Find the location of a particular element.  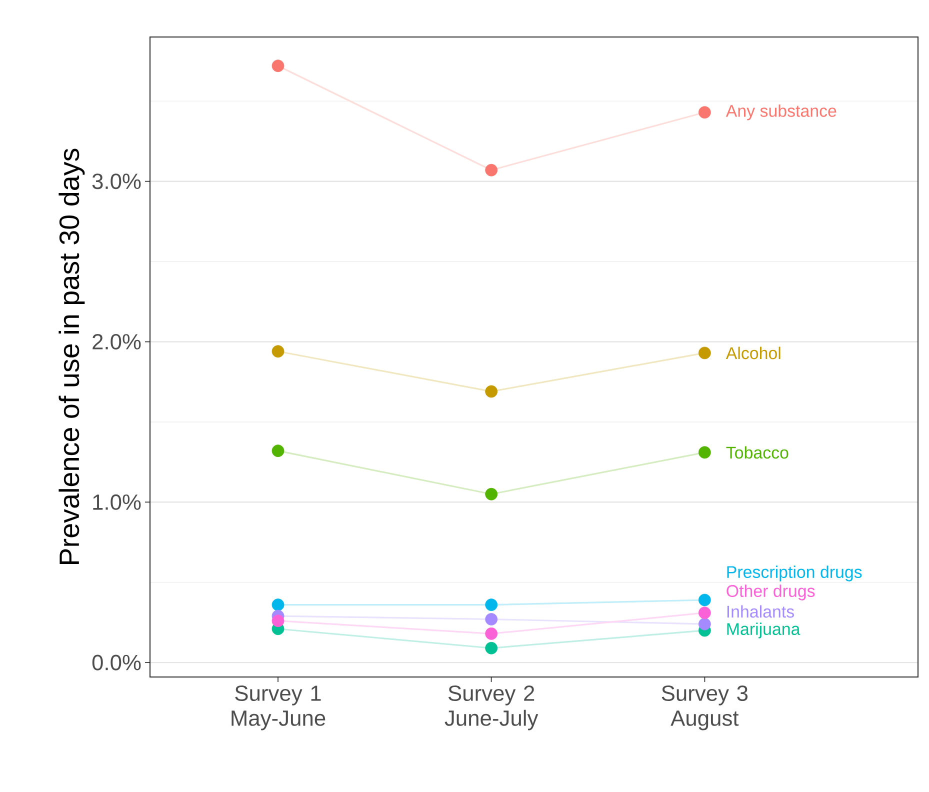

x-tick-label: Survey 3 August is located at coordinates (705, 708).